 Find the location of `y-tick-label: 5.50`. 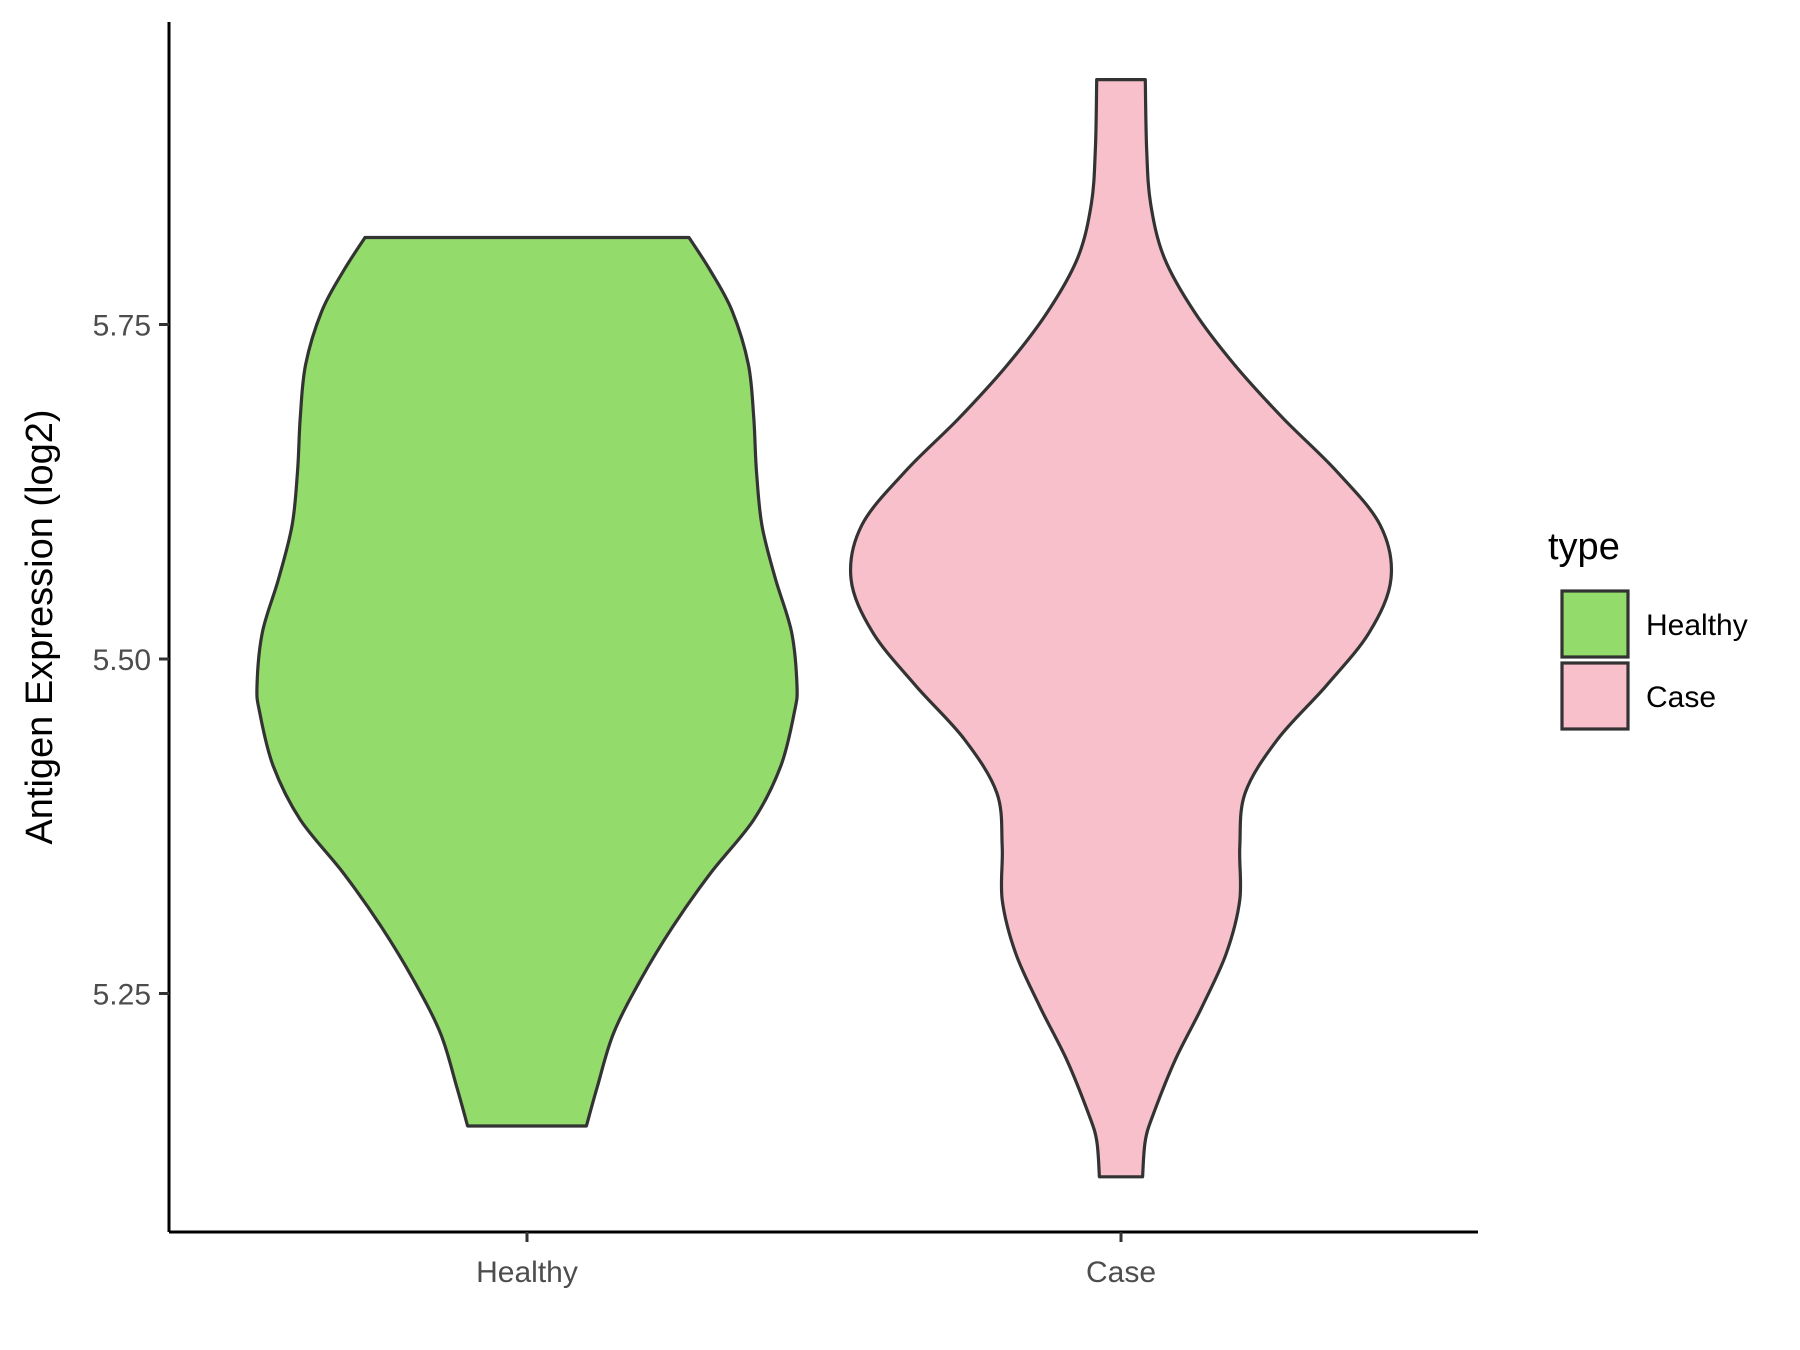

y-tick-label: 5.50 is located at coordinates (122, 660).